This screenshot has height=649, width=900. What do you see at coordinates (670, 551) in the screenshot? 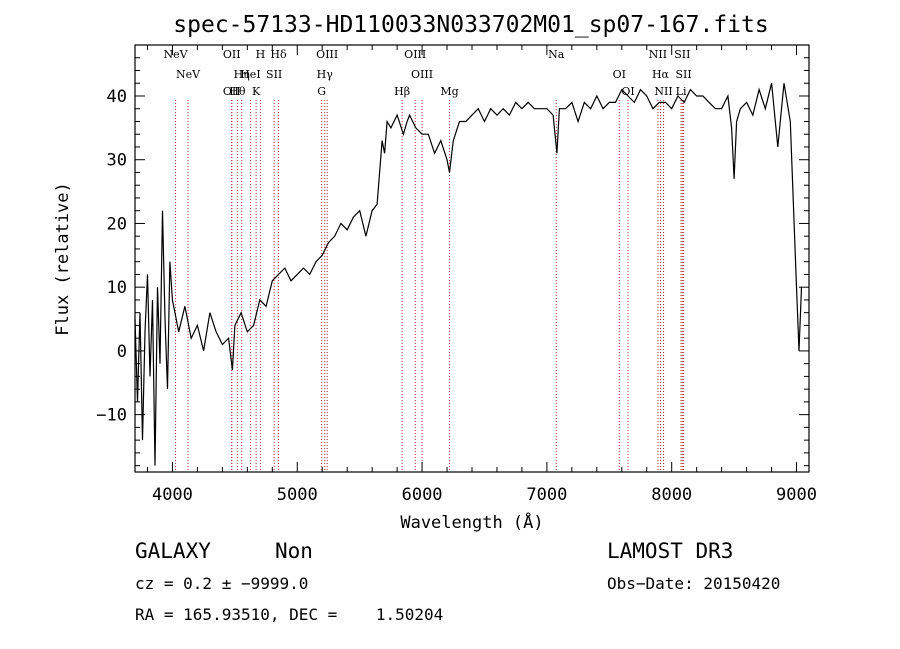
I see `survey-name: LAMOST DR3` at bounding box center [670, 551].